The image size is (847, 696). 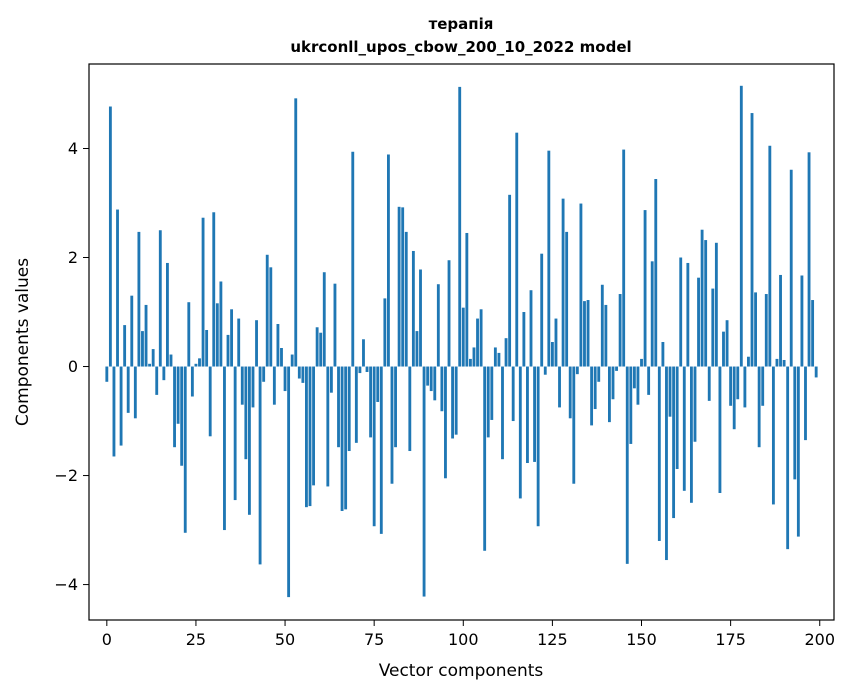 What do you see at coordinates (285, 639) in the screenshot?
I see `x-tick-label: 50` at bounding box center [285, 639].